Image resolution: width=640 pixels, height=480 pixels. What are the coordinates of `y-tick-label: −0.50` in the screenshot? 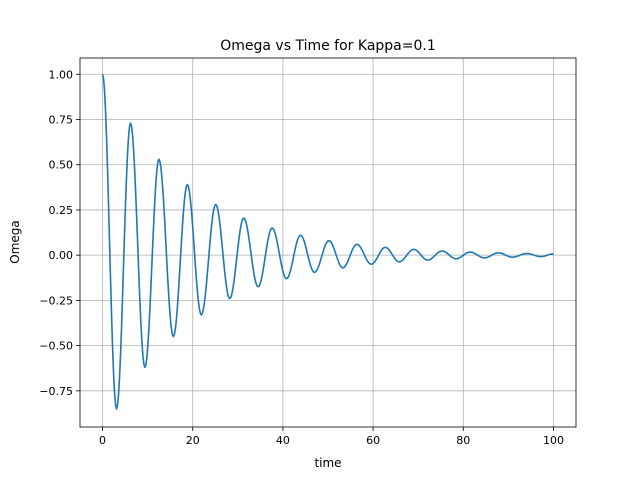 It's located at (56, 346).